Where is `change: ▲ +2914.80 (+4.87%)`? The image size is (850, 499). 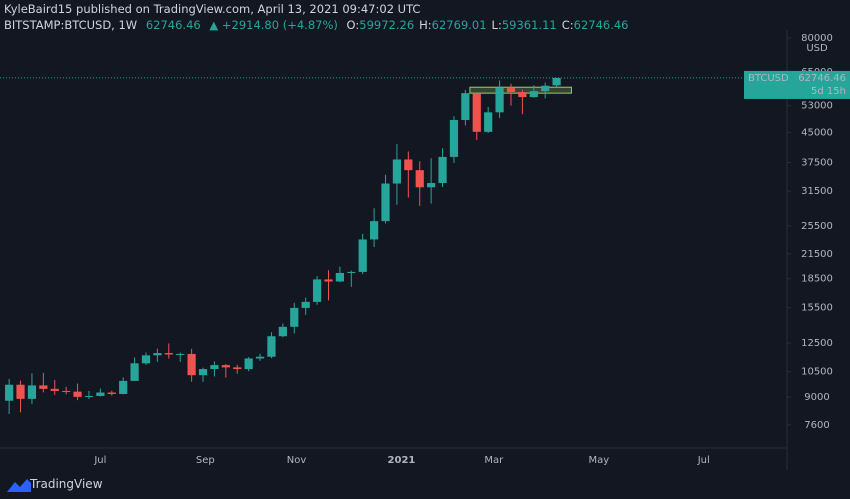
change: ▲ +2914.80 (+4.87%) is located at coordinates (273, 25).